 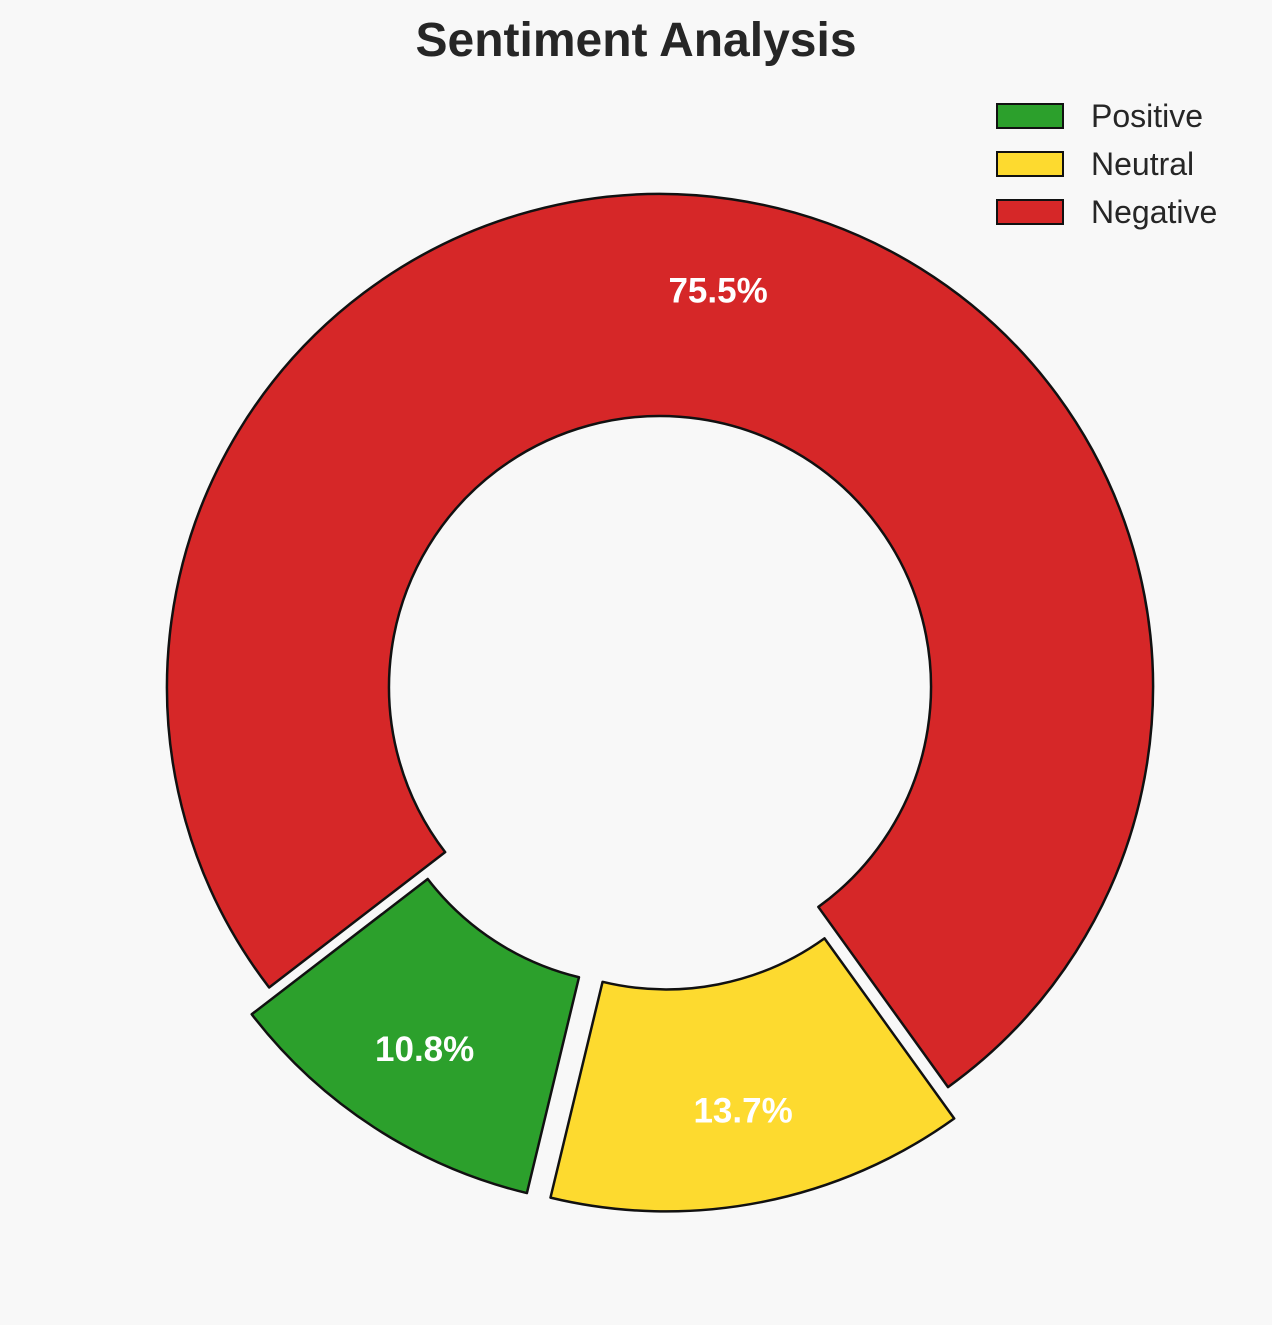 What do you see at coordinates (1154, 212) in the screenshot?
I see `legend-label-negative: Negative` at bounding box center [1154, 212].